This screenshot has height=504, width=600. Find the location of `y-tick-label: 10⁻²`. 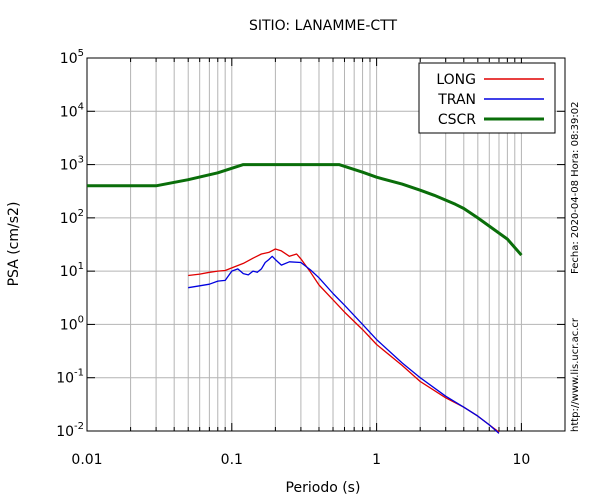

y-tick-label: 10⁻² is located at coordinates (70, 430).